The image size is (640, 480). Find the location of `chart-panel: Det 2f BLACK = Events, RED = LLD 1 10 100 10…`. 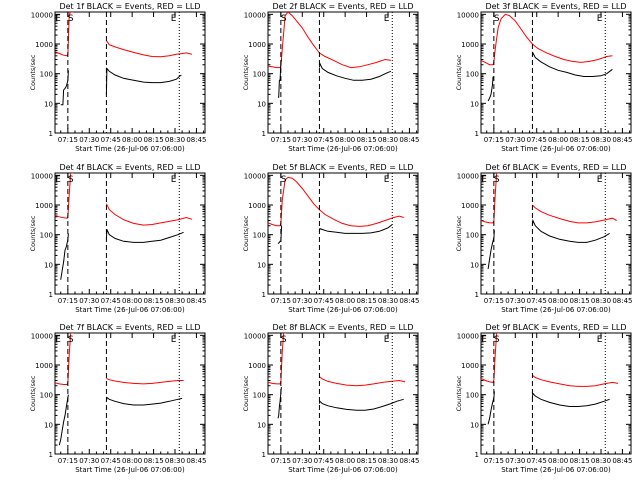

chart-panel: Det 2f BLACK = Events, RED = LLD 1 10 100 10… is located at coordinates (331, 77).